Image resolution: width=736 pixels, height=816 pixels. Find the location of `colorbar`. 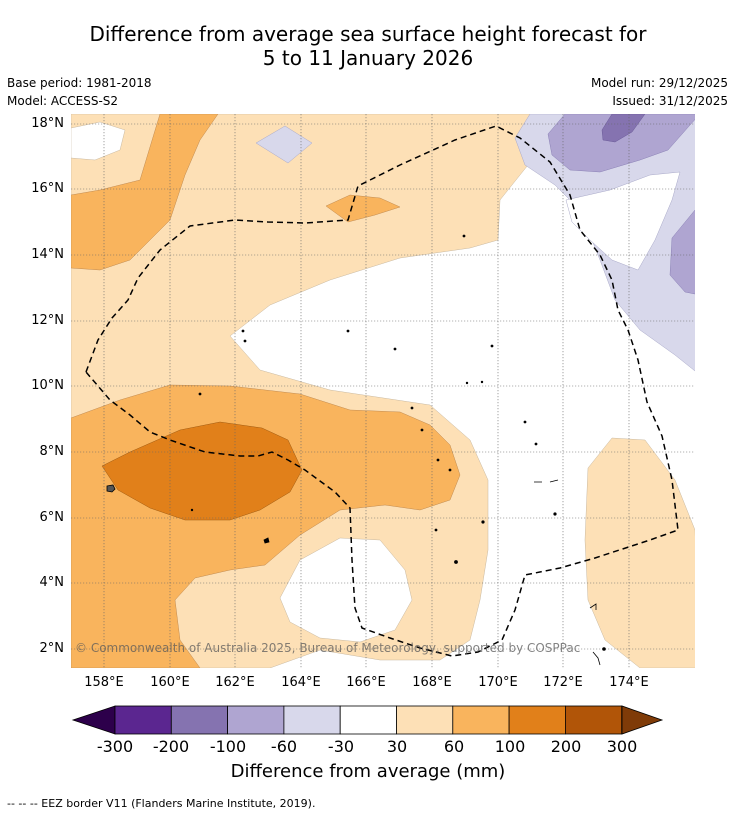

colorbar is located at coordinates (367, 720).